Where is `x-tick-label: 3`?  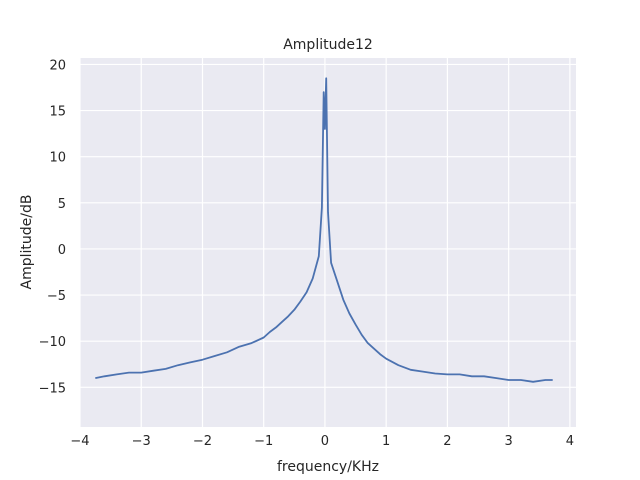 x-tick-label: 3 is located at coordinates (509, 441).